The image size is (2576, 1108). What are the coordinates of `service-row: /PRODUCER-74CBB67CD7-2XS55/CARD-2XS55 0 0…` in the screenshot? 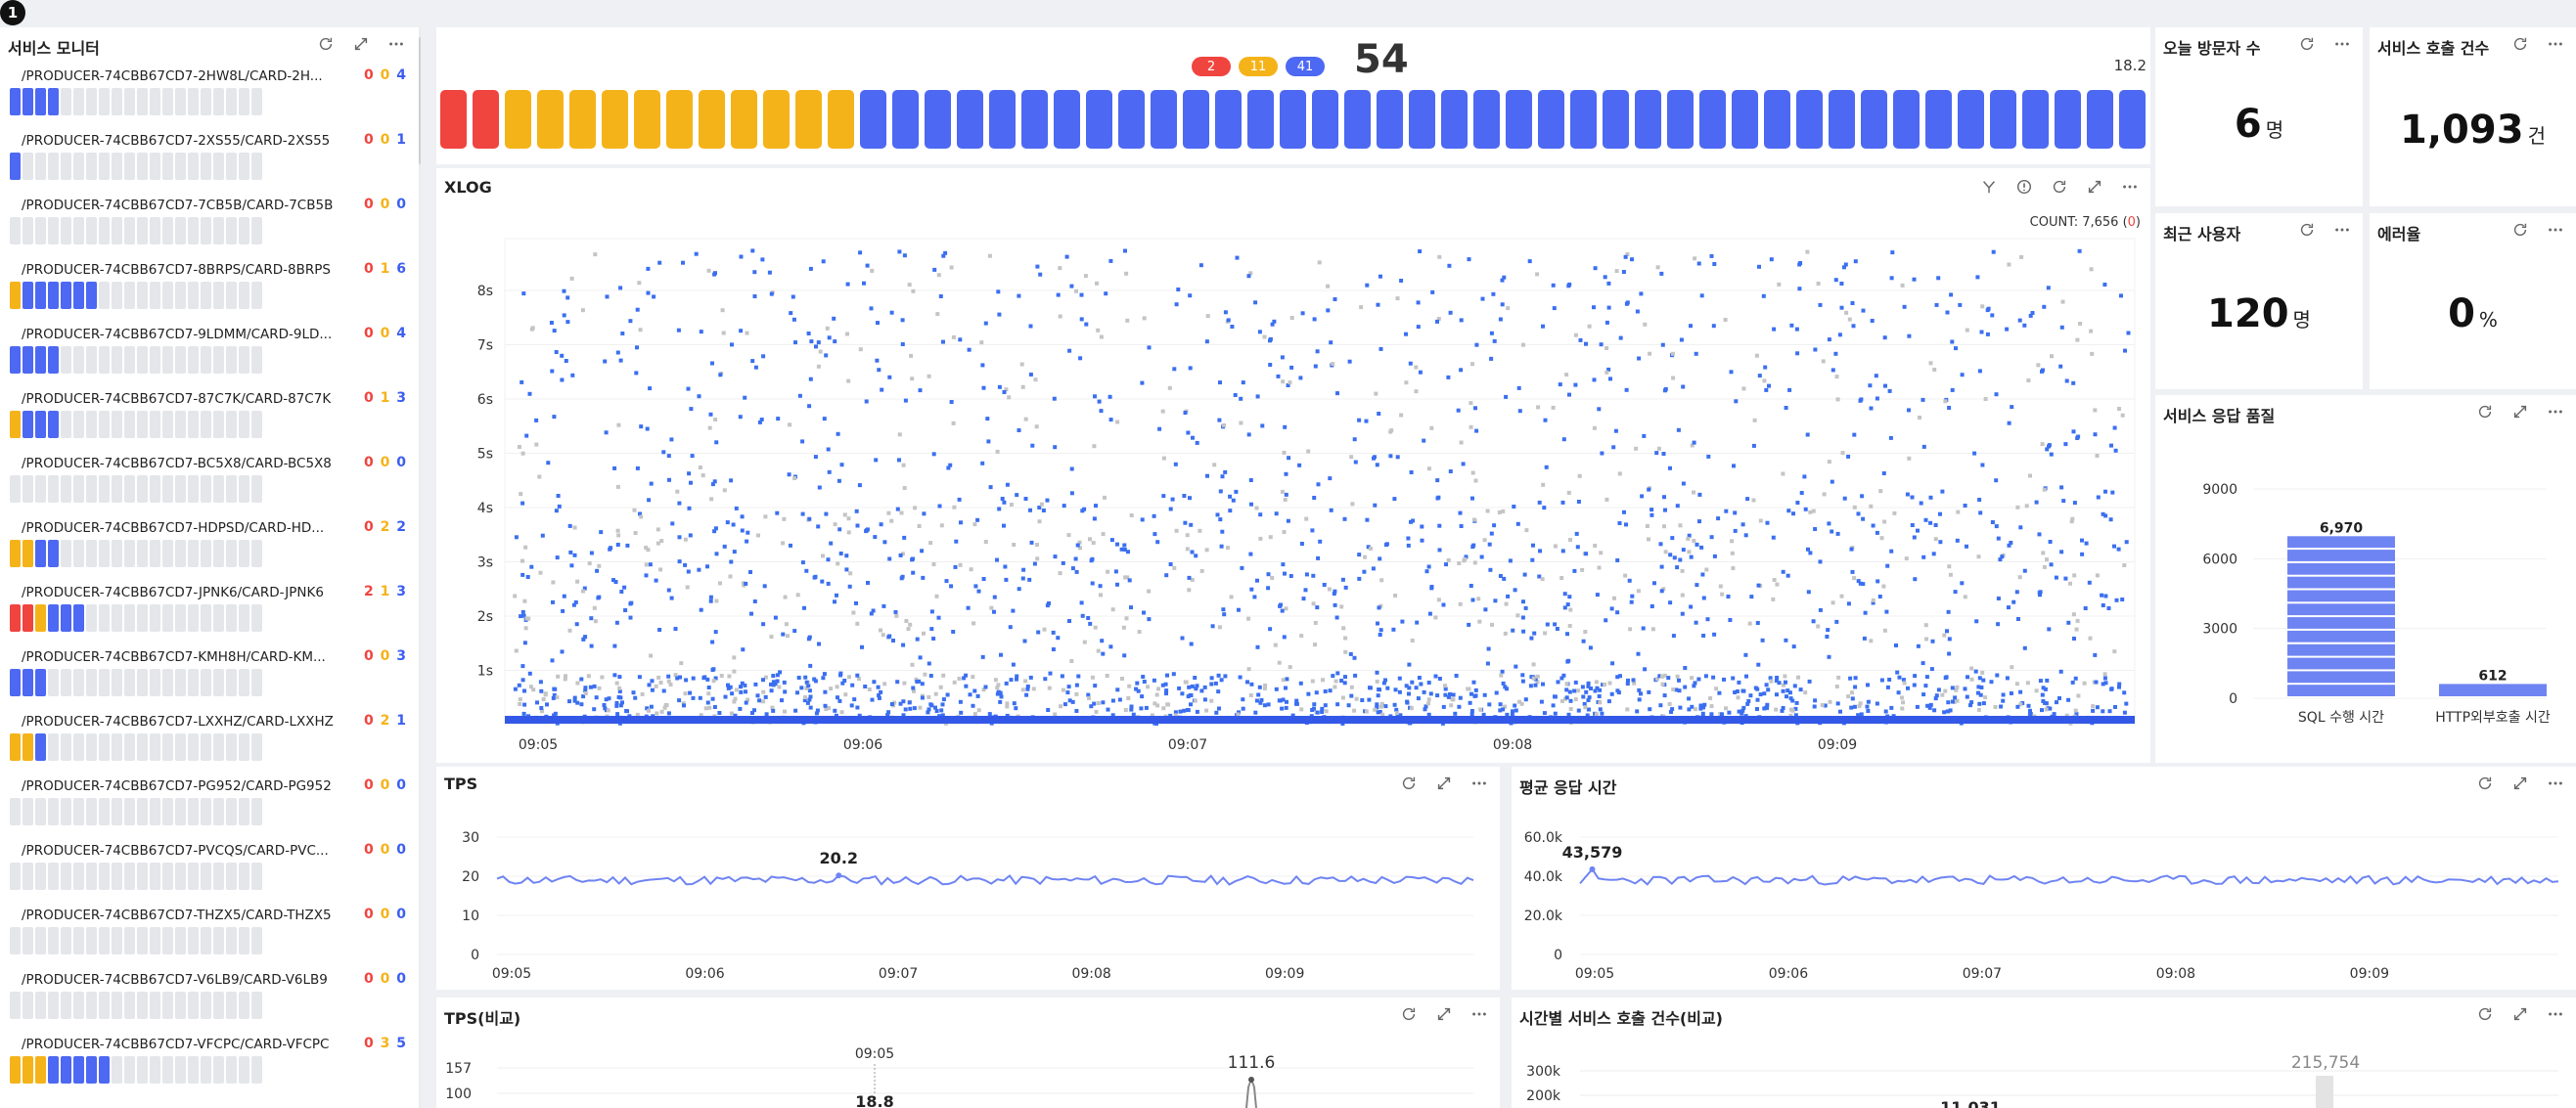 It's located at (209, 162).